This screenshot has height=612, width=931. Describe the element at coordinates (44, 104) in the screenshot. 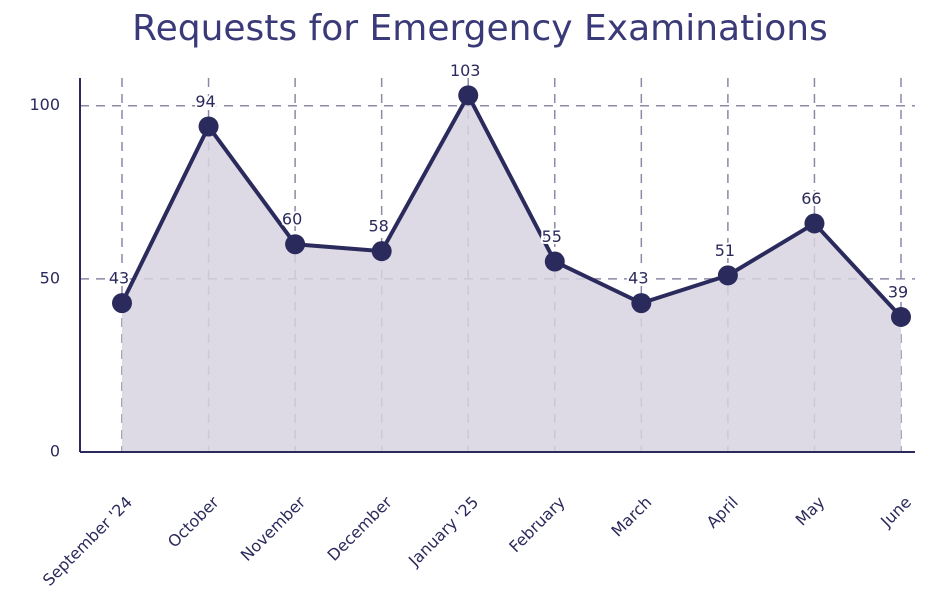

I see `y-tick-label: 100` at that location.